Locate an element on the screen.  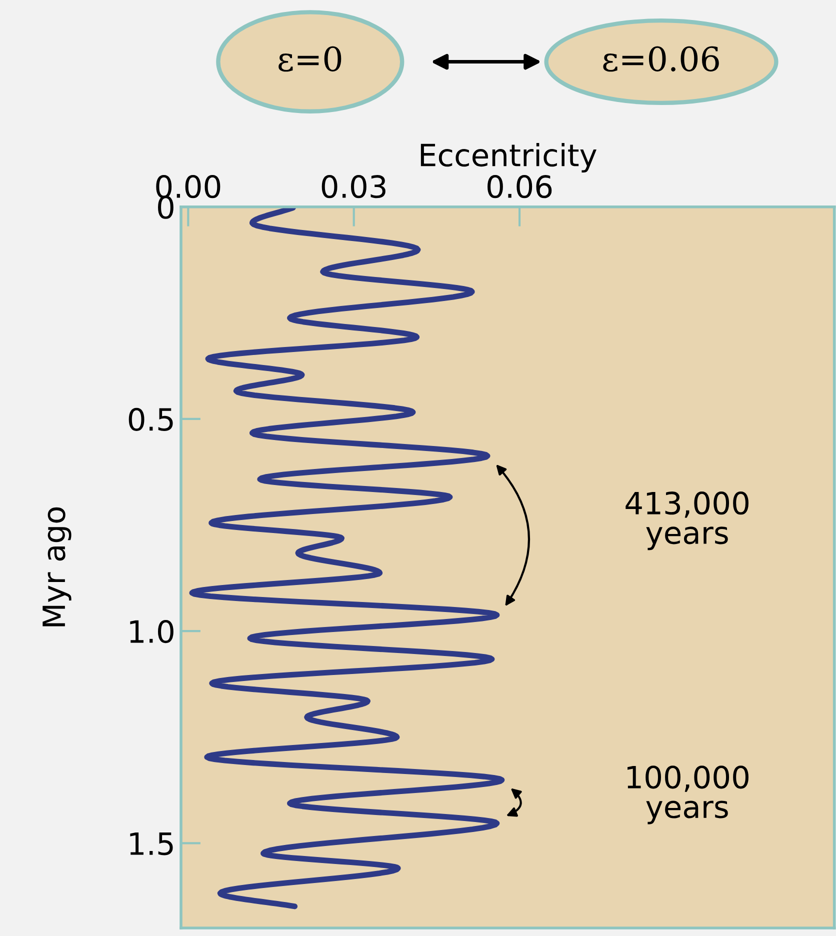
x-tick-label: 0.06 is located at coordinates (520, 186).